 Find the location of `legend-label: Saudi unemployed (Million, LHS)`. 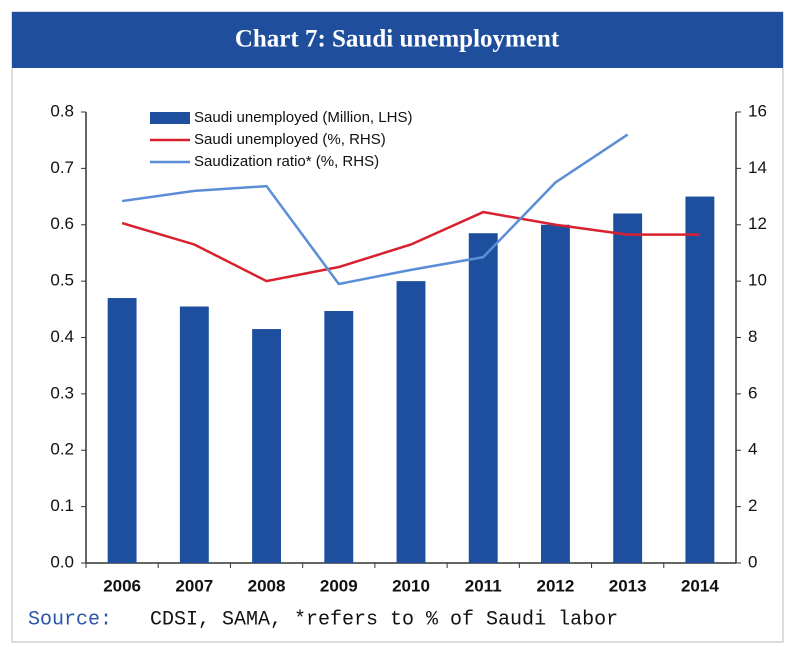

legend-label: Saudi unemployed (Million, LHS) is located at coordinates (303, 117).